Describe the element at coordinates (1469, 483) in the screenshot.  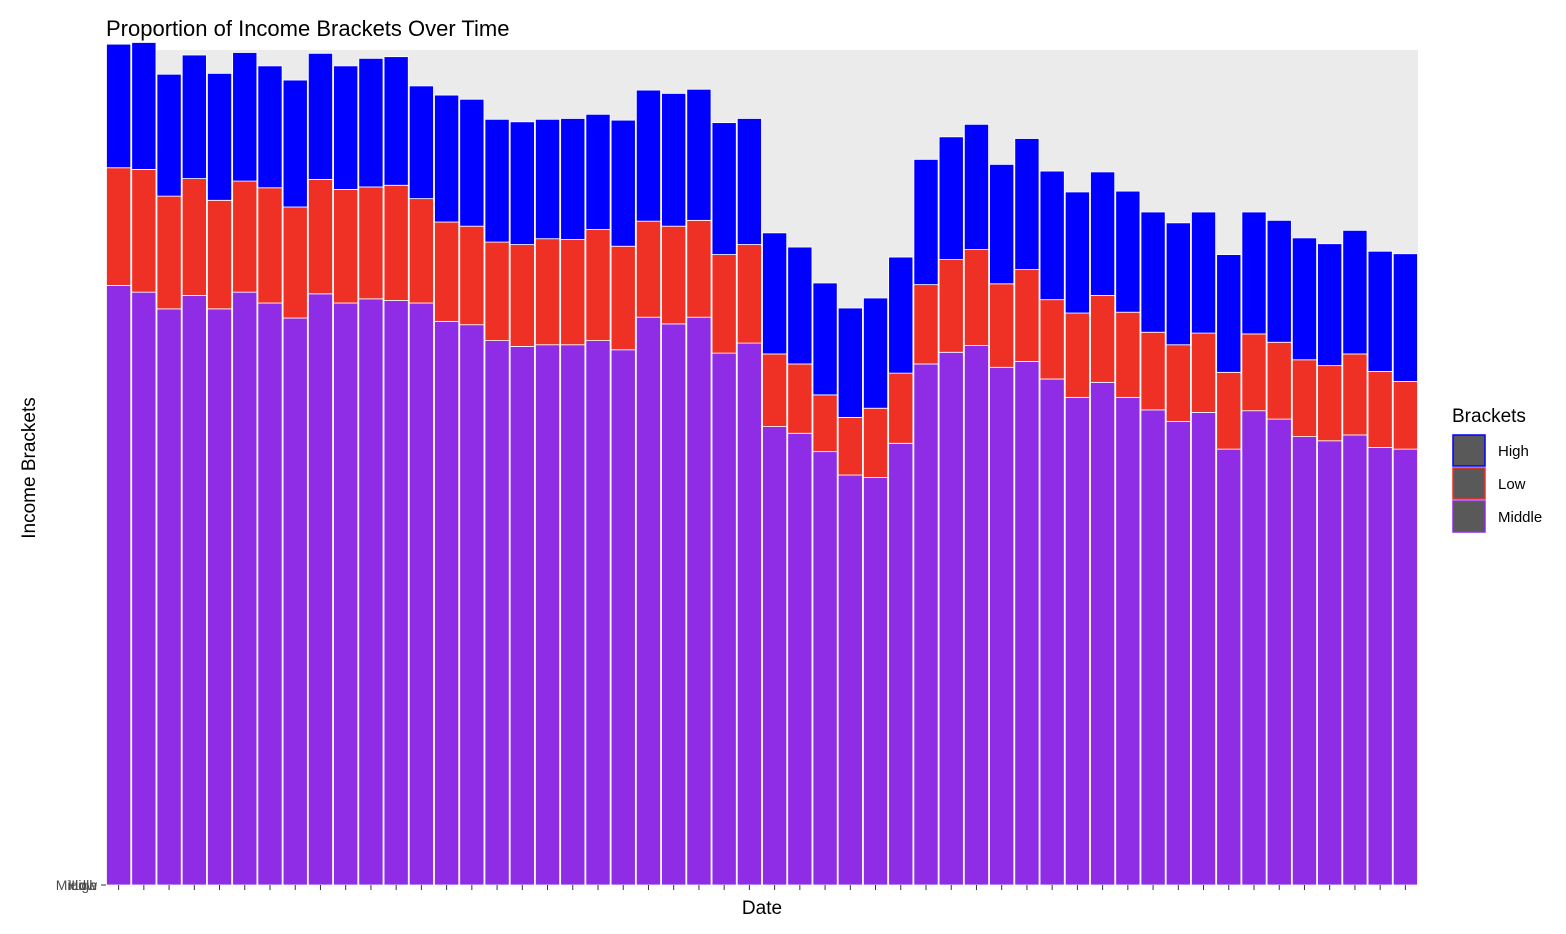
I see `legend-key-low` at that location.